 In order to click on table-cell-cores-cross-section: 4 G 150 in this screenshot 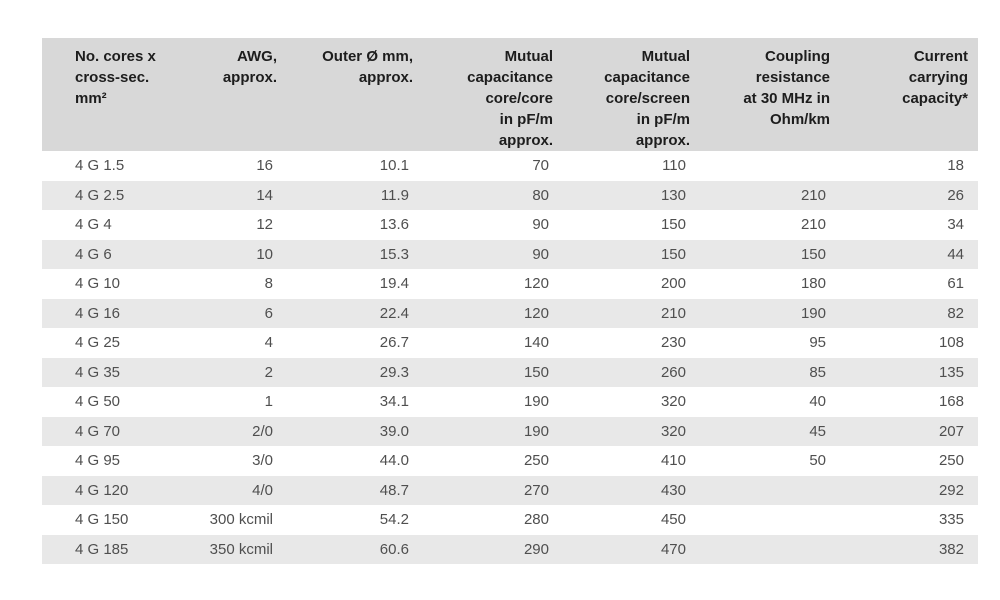, I will do `click(102, 519)`.